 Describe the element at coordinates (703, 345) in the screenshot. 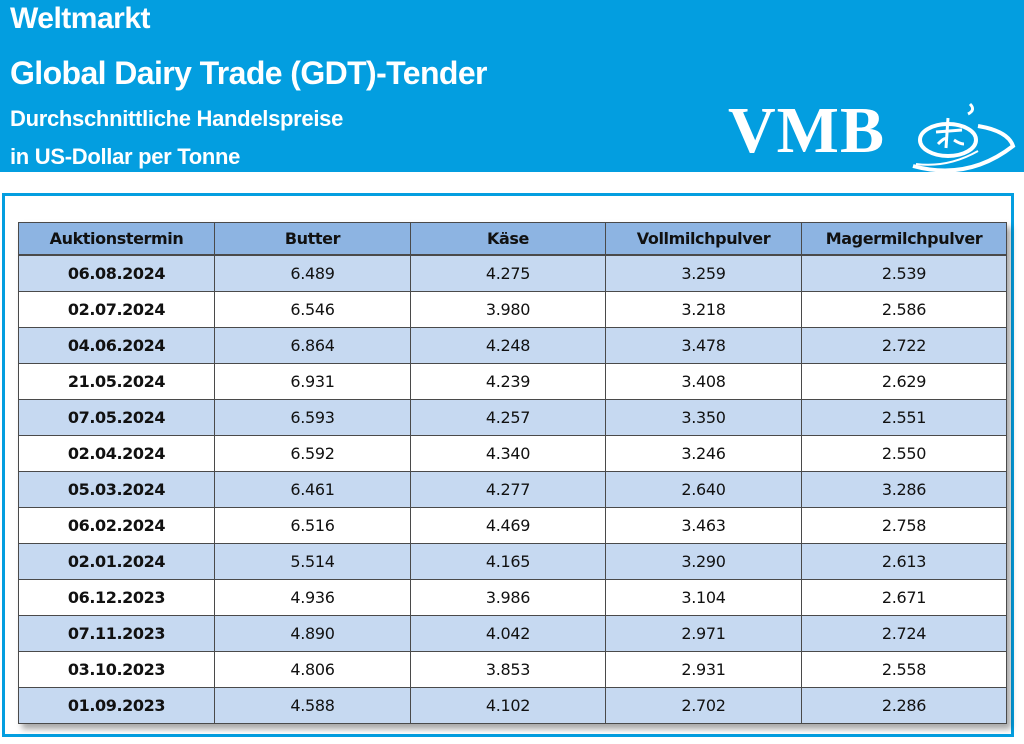

I see `cell-whole-milk-powder-price: 3.478` at that location.